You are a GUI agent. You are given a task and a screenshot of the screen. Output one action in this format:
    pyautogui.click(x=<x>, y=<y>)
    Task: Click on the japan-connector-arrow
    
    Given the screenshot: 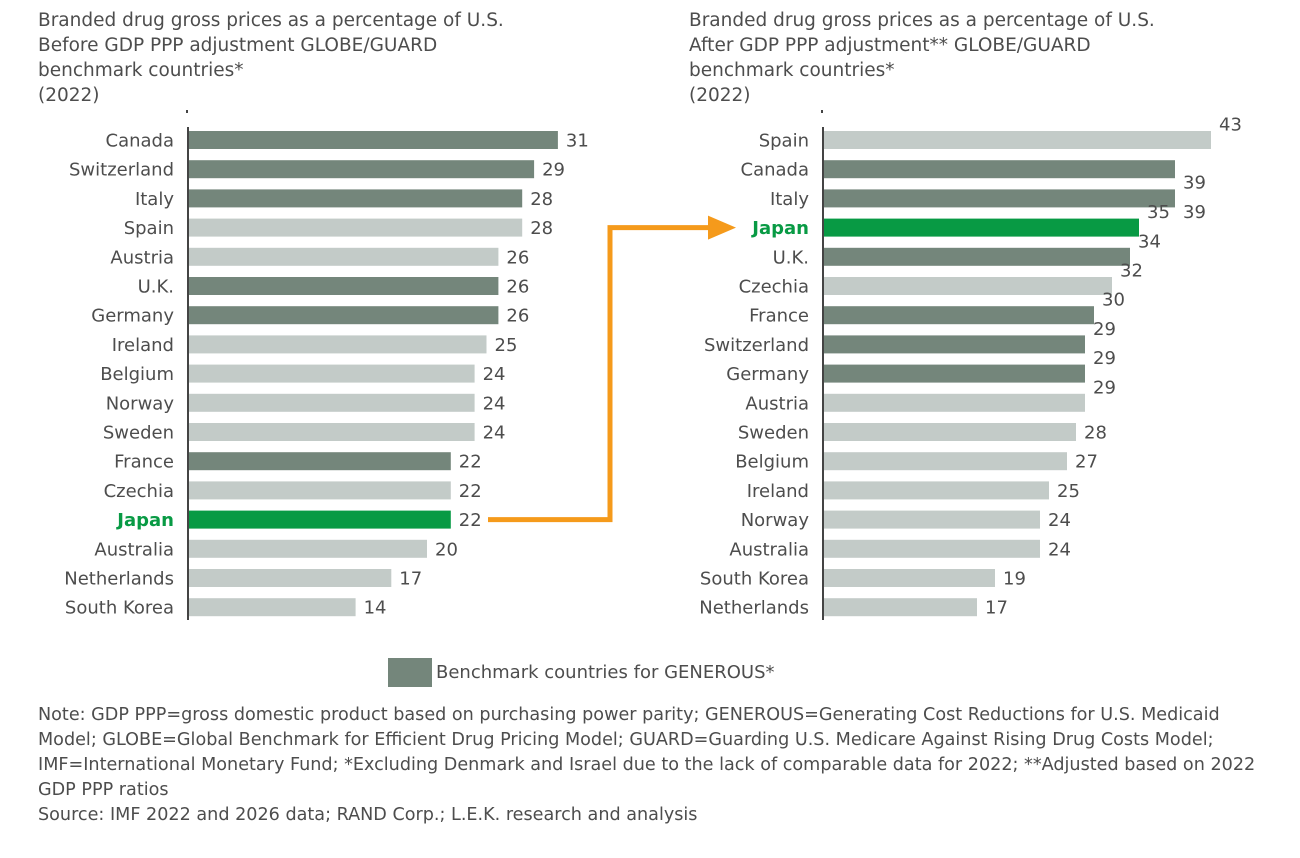 What is the action you would take?
    pyautogui.click(x=612, y=369)
    